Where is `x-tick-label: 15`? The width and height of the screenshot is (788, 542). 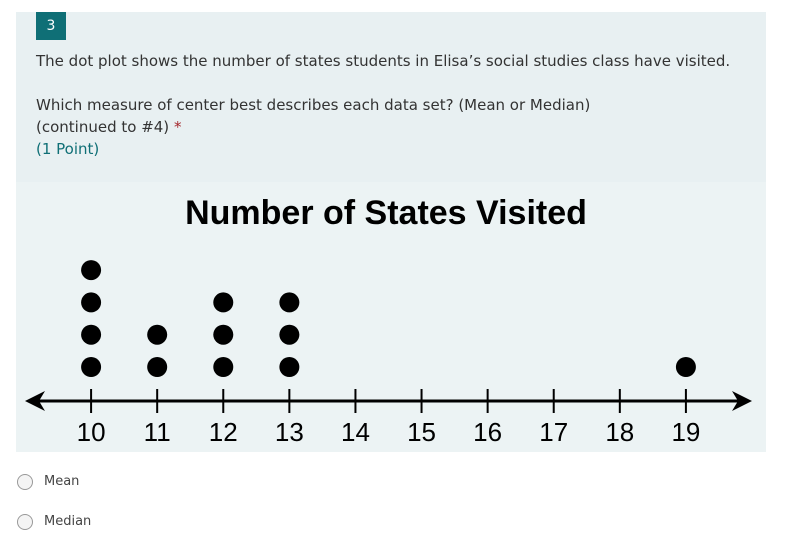 x-tick-label: 15 is located at coordinates (421, 432).